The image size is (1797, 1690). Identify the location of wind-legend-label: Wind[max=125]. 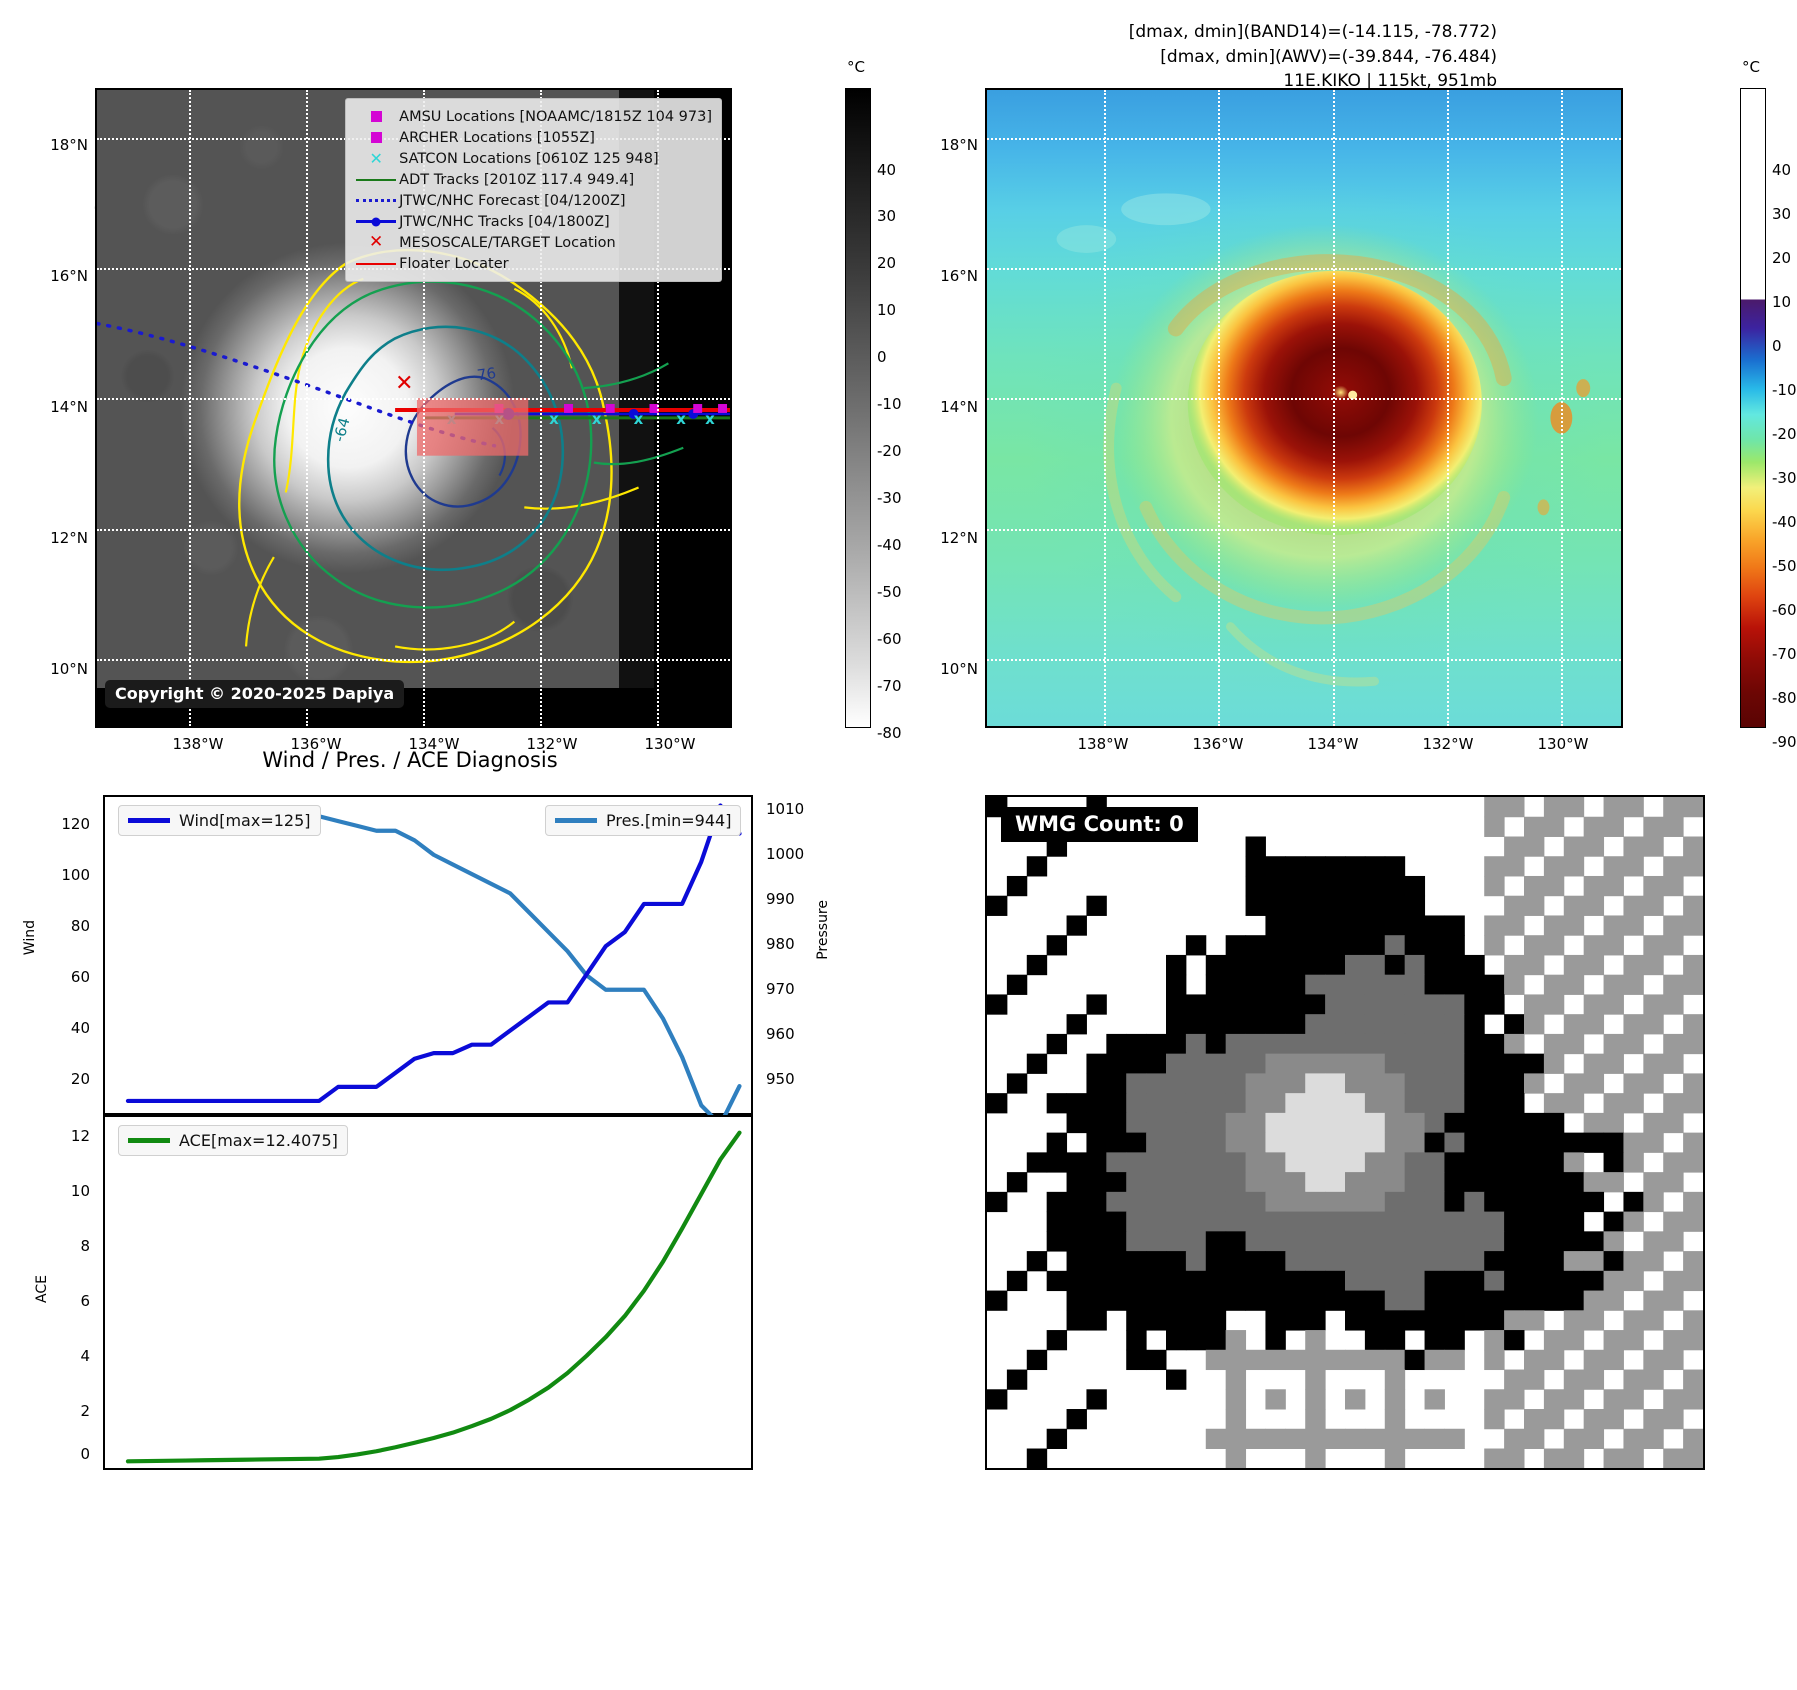
(245, 820).